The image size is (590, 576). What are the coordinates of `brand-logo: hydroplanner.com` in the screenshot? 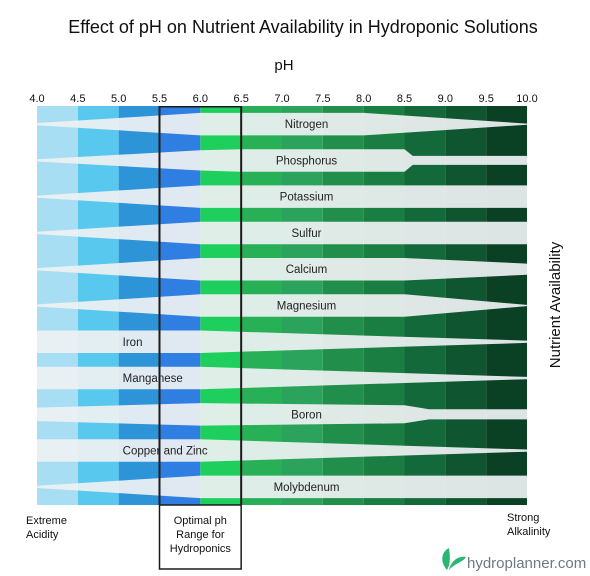 It's located at (514, 560).